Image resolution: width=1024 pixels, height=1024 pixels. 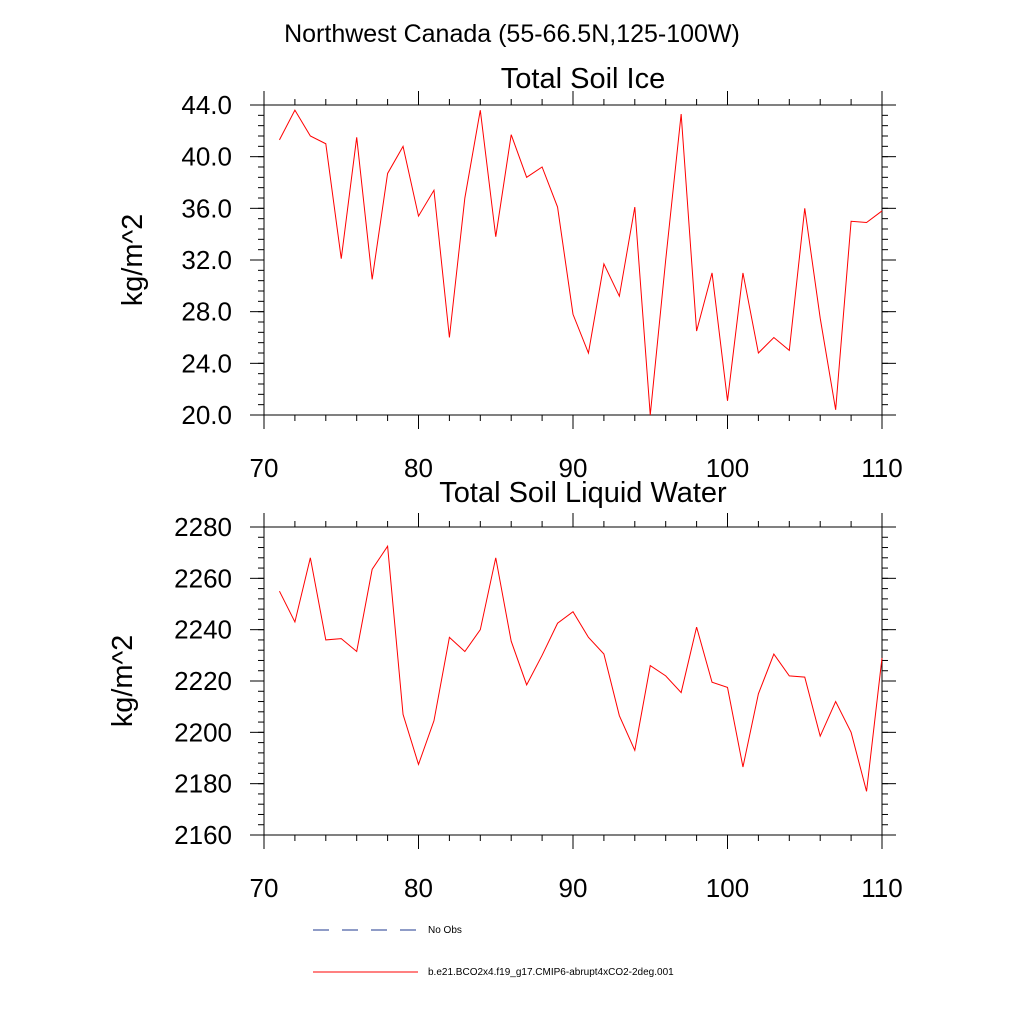 I want to click on y-tick-label: 36.0, so click(x=206, y=208).